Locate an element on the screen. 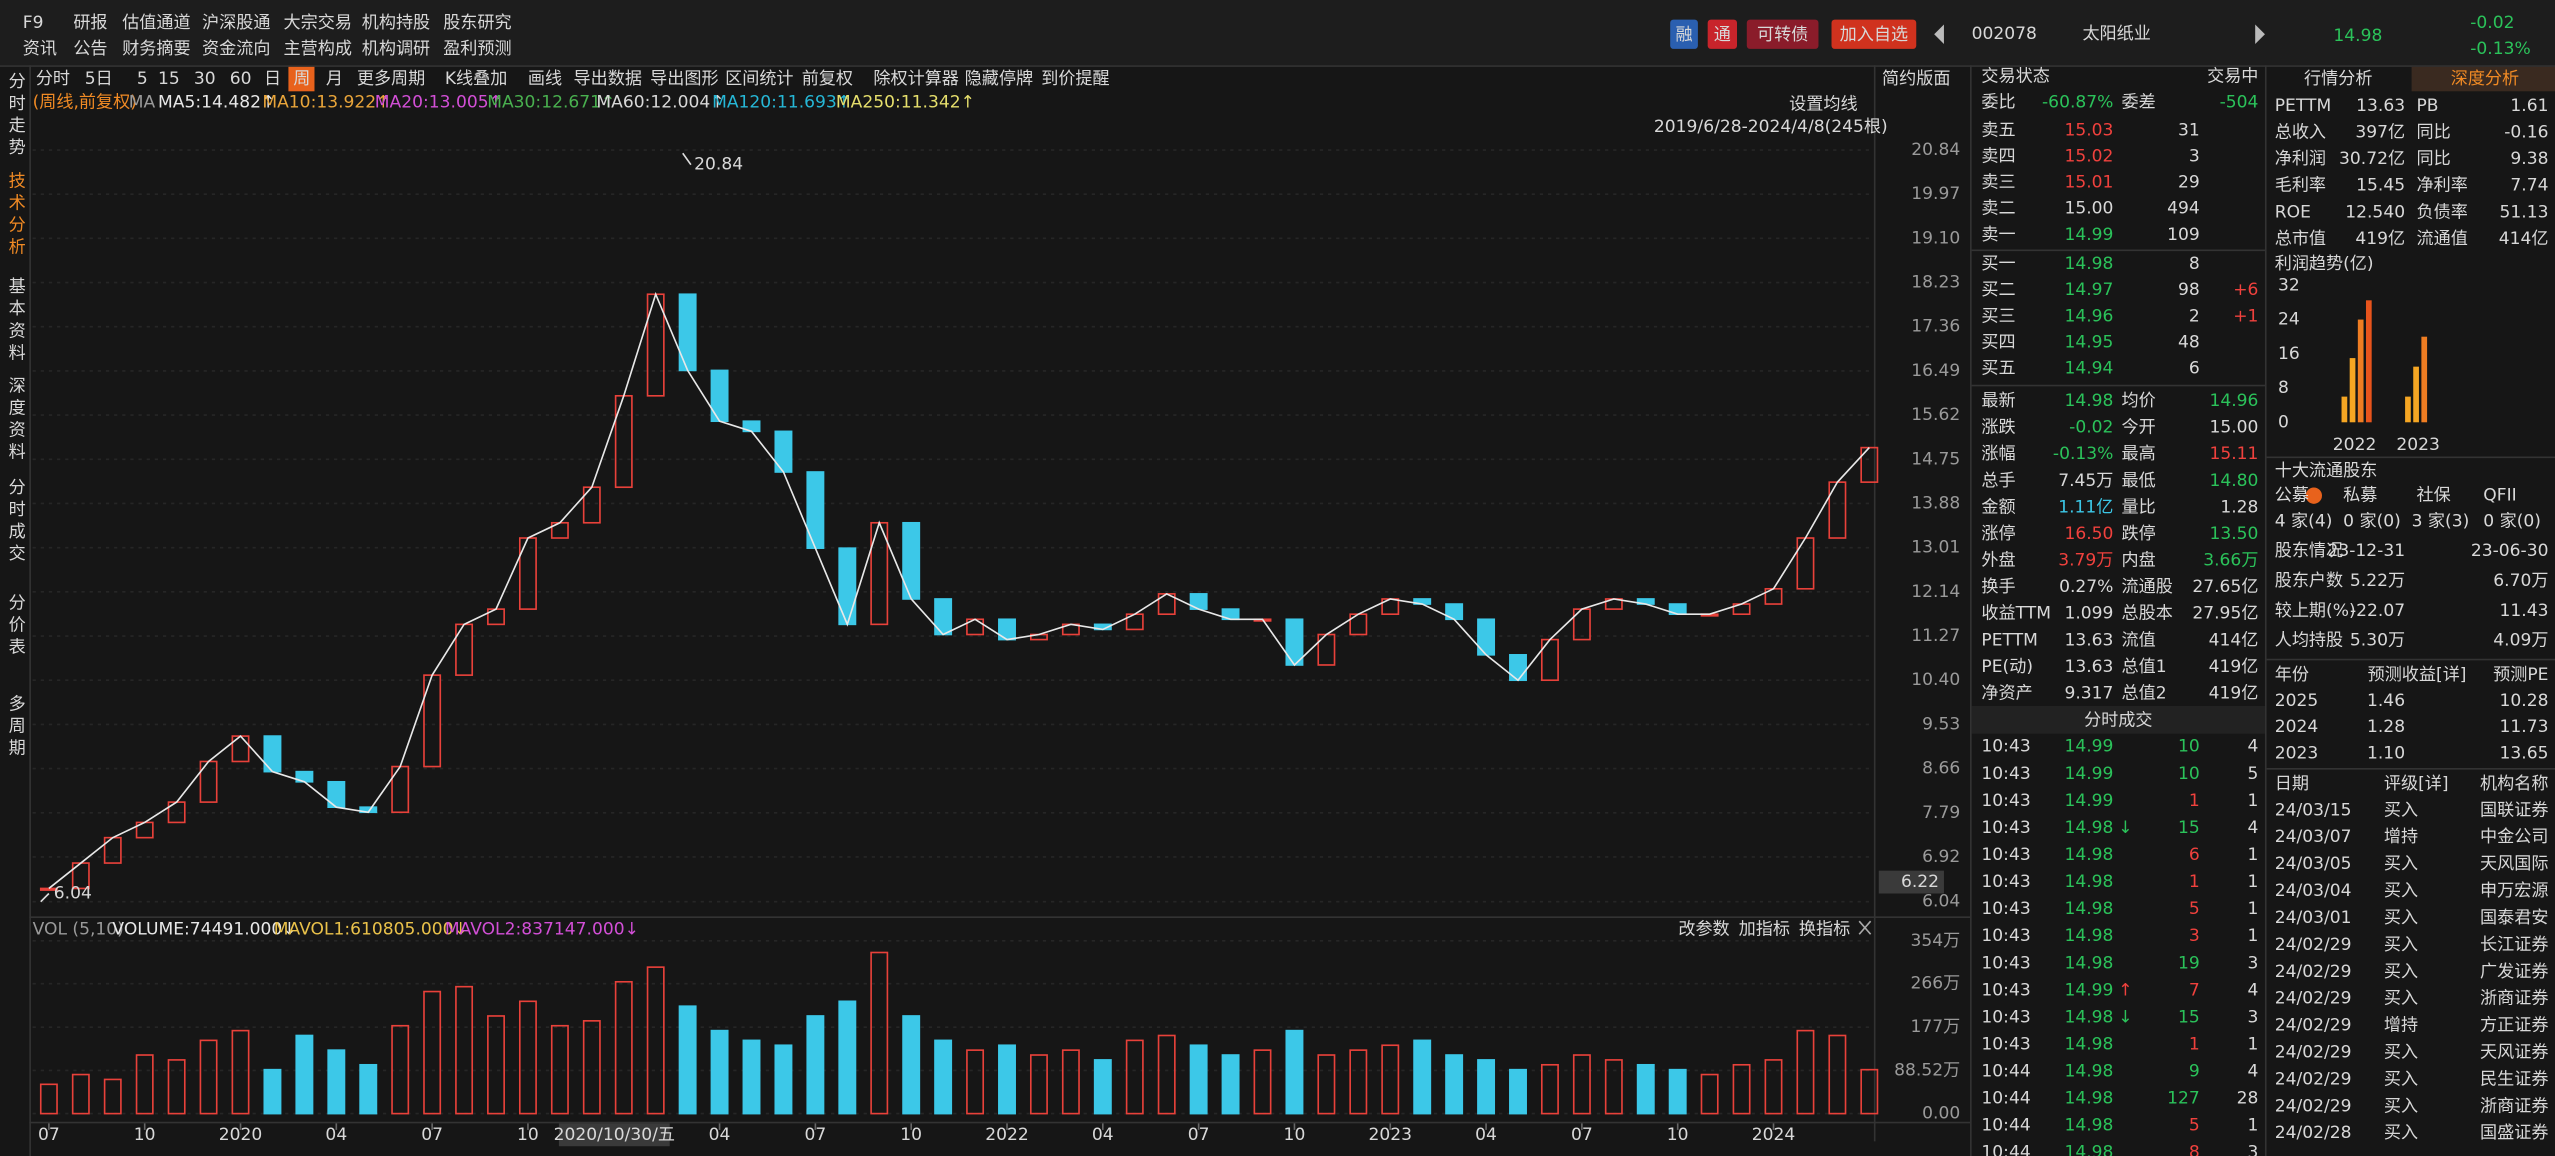  badge: 通 is located at coordinates (1722, 35).